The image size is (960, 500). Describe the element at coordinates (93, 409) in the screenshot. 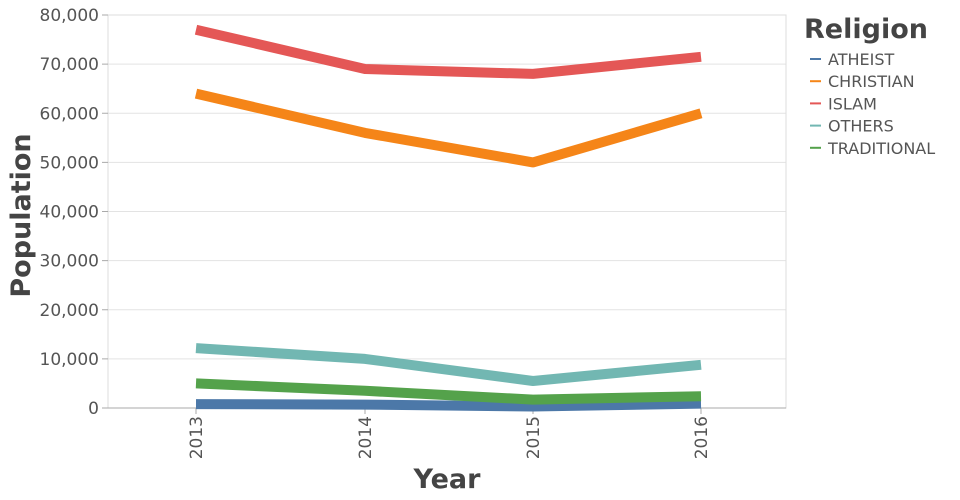

I see `y-tick-label: 0` at that location.